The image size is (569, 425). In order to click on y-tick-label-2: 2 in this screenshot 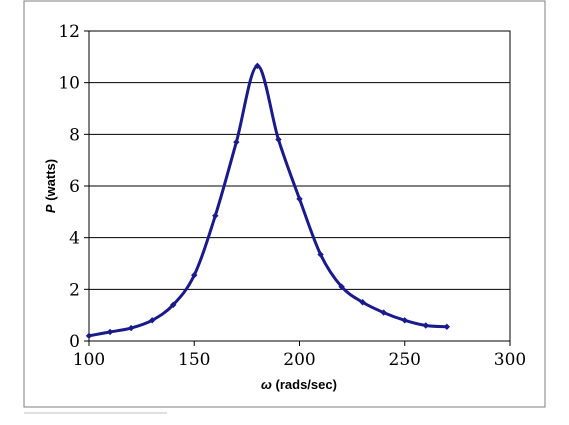, I will do `click(74, 290)`.